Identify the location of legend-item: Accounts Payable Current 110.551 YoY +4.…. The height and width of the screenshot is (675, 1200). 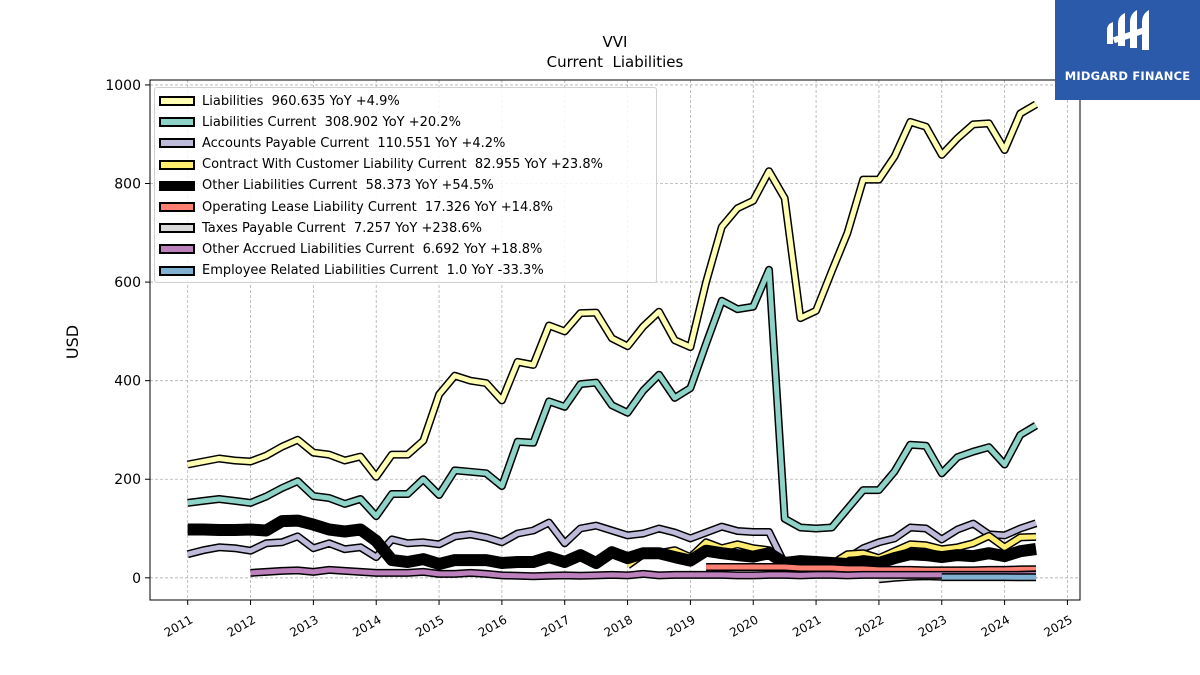
(332, 143).